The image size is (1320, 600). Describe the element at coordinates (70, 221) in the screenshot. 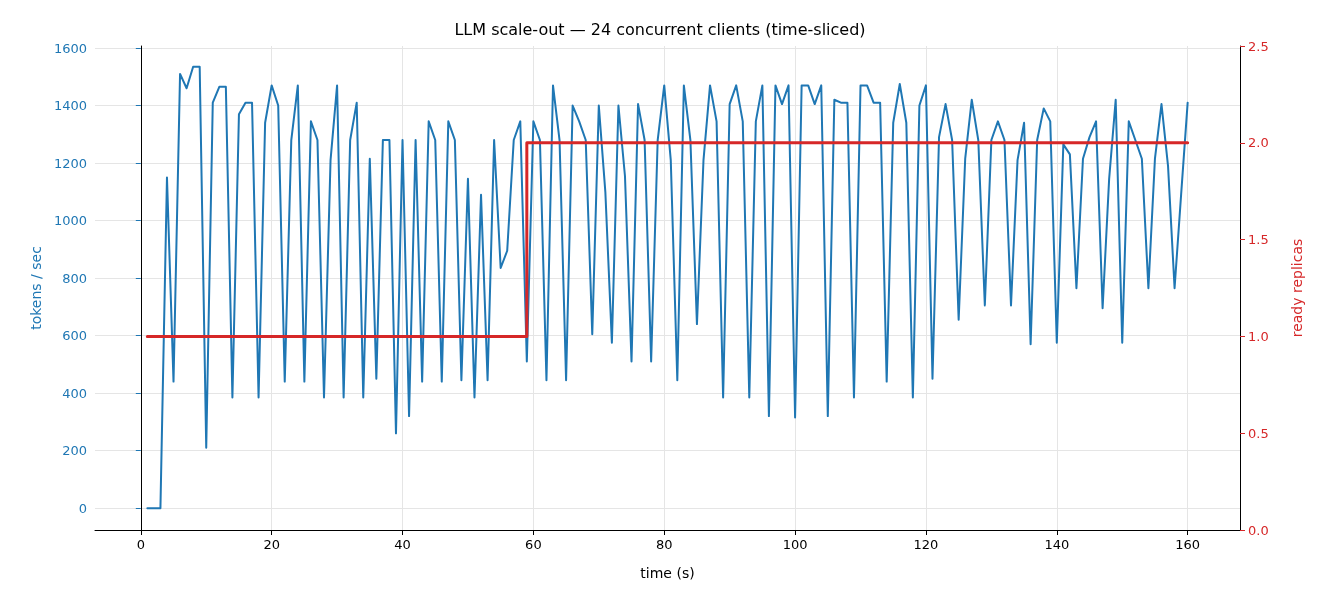

I see `y-tick-label: 1000` at that location.